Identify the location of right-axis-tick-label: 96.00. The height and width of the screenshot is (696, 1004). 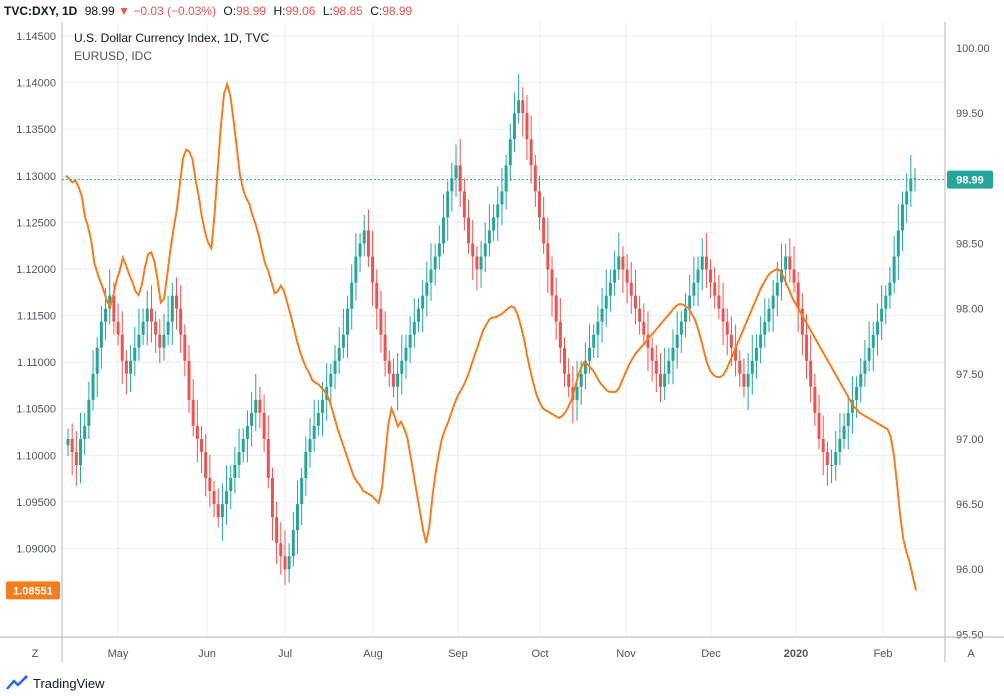
(970, 570).